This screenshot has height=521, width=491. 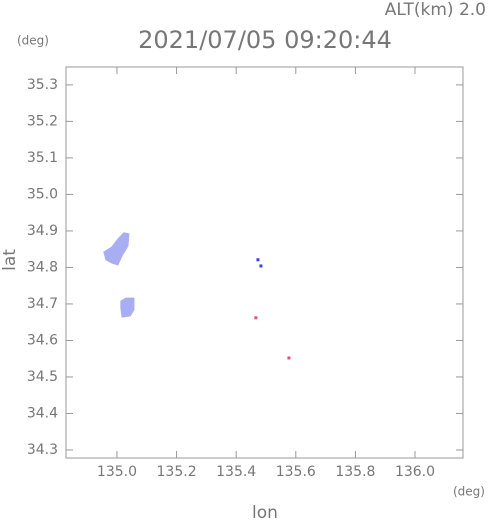 What do you see at coordinates (42, 377) in the screenshot?
I see `y-tick-label: 34.5` at bounding box center [42, 377].